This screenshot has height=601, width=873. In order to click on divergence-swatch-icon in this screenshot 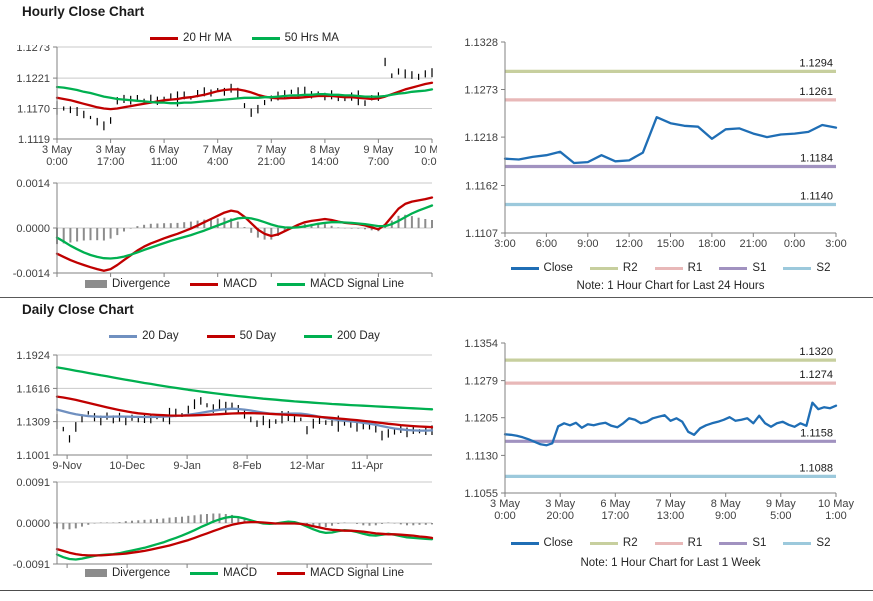, I will do `click(95, 284)`.